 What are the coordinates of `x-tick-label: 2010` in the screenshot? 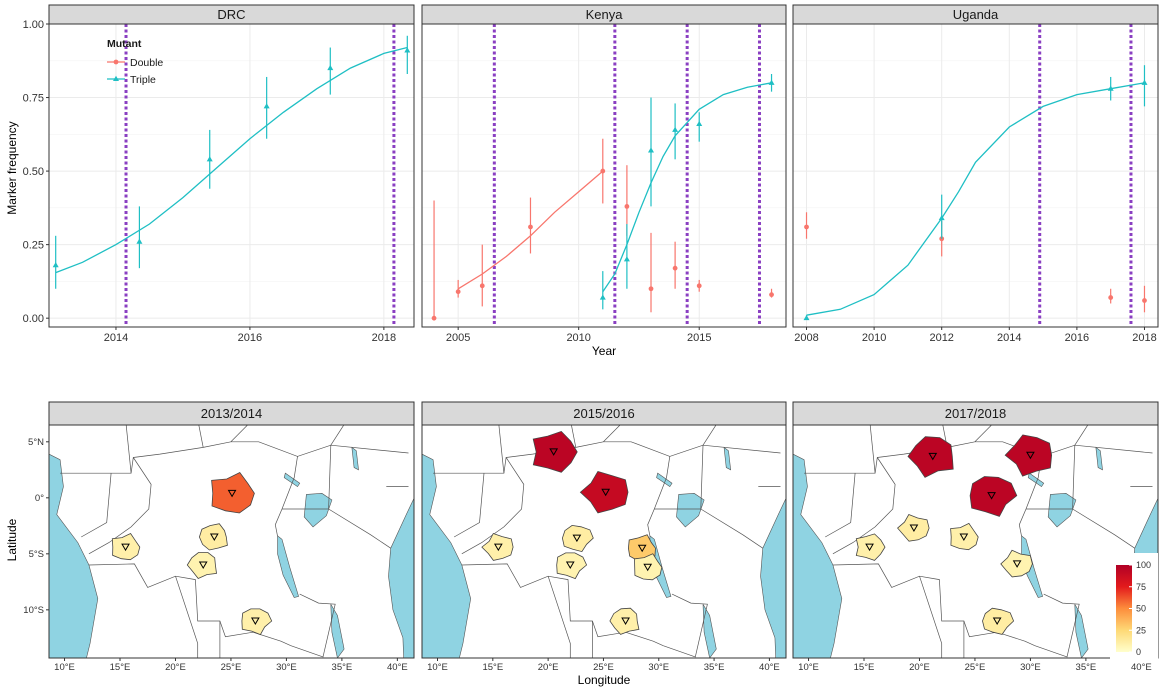 It's located at (578, 338).